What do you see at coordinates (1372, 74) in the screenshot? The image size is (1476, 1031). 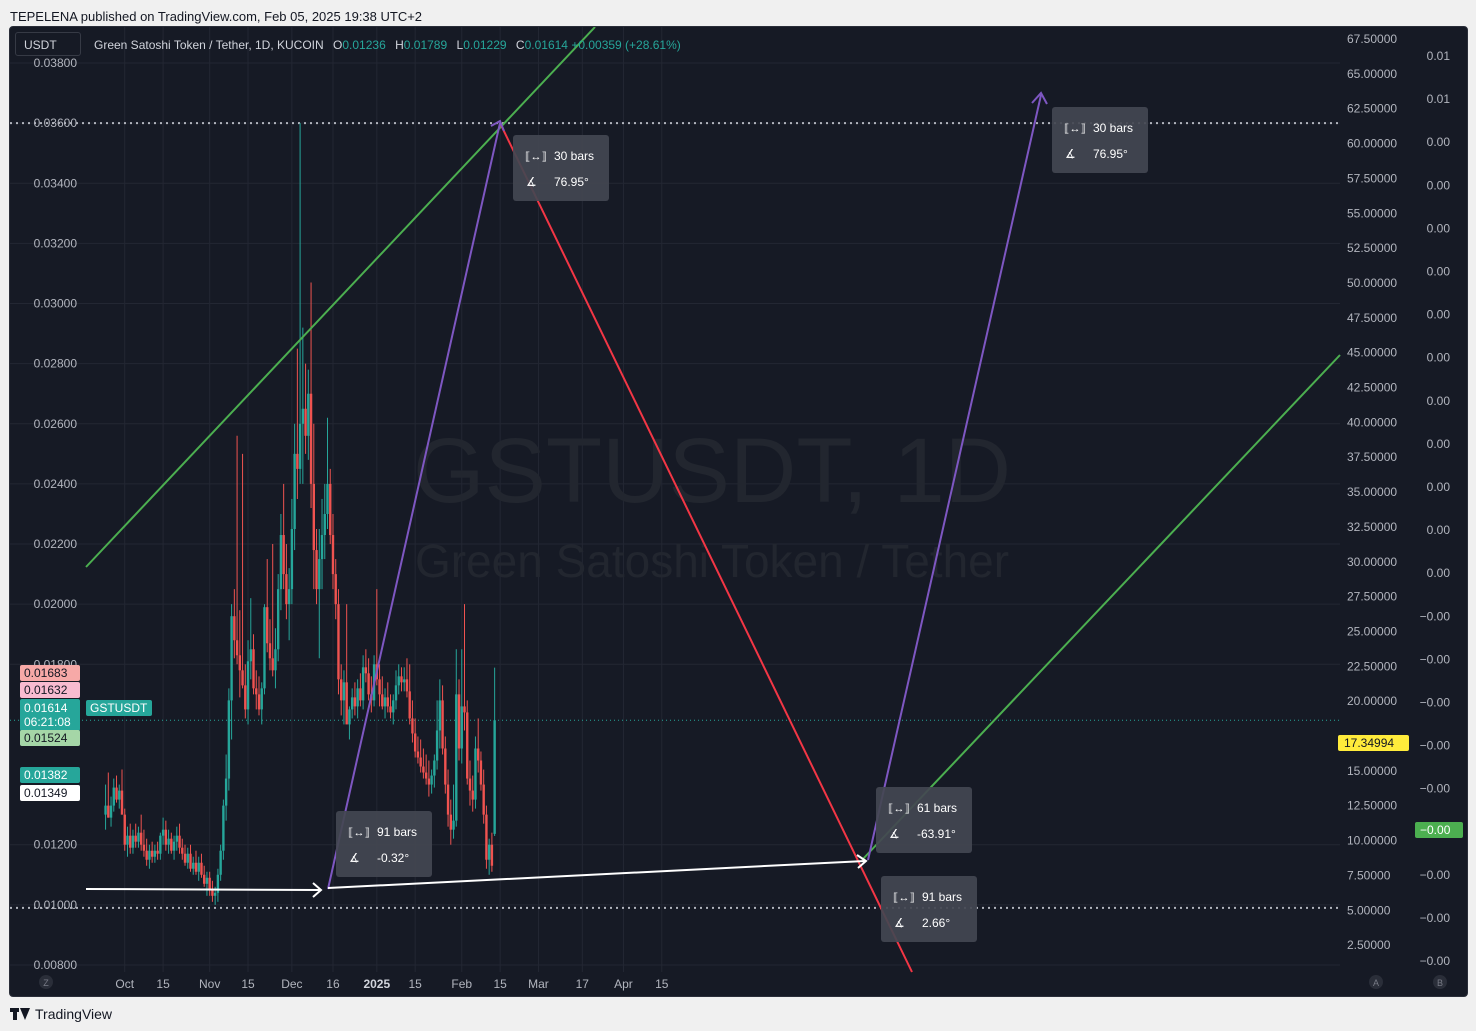 I see `mid-axis-tick: 65.00000` at bounding box center [1372, 74].